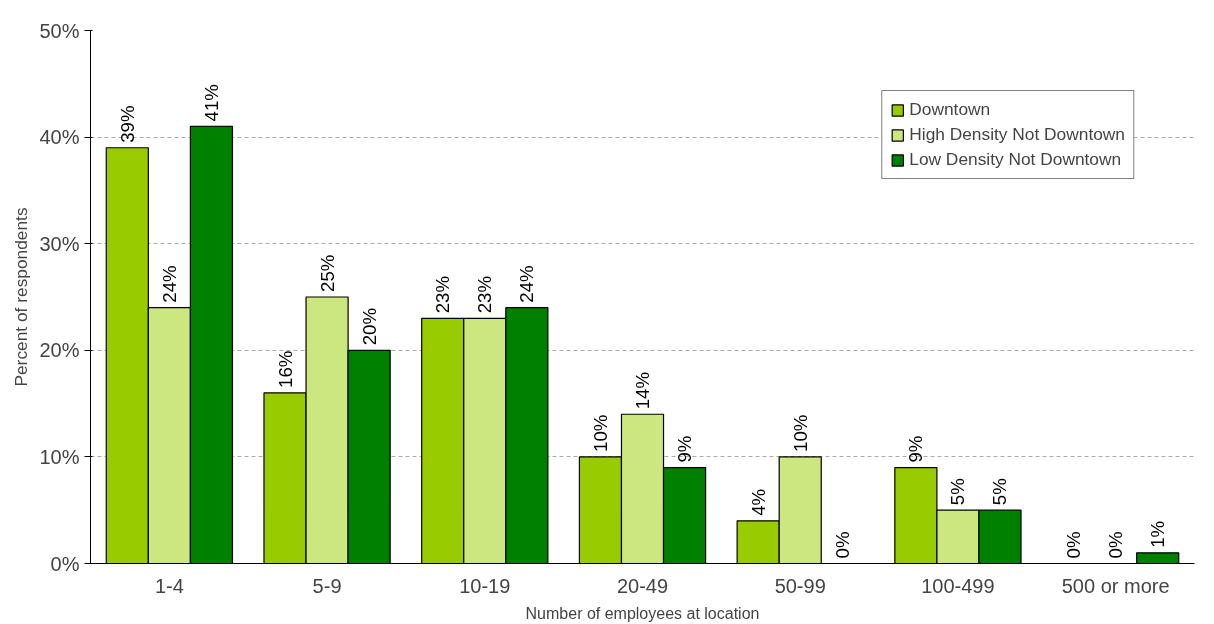 Image resolution: width=1214 pixels, height=624 pixels. What do you see at coordinates (758, 502) in the screenshot?
I see `data-label: 4%` at bounding box center [758, 502].